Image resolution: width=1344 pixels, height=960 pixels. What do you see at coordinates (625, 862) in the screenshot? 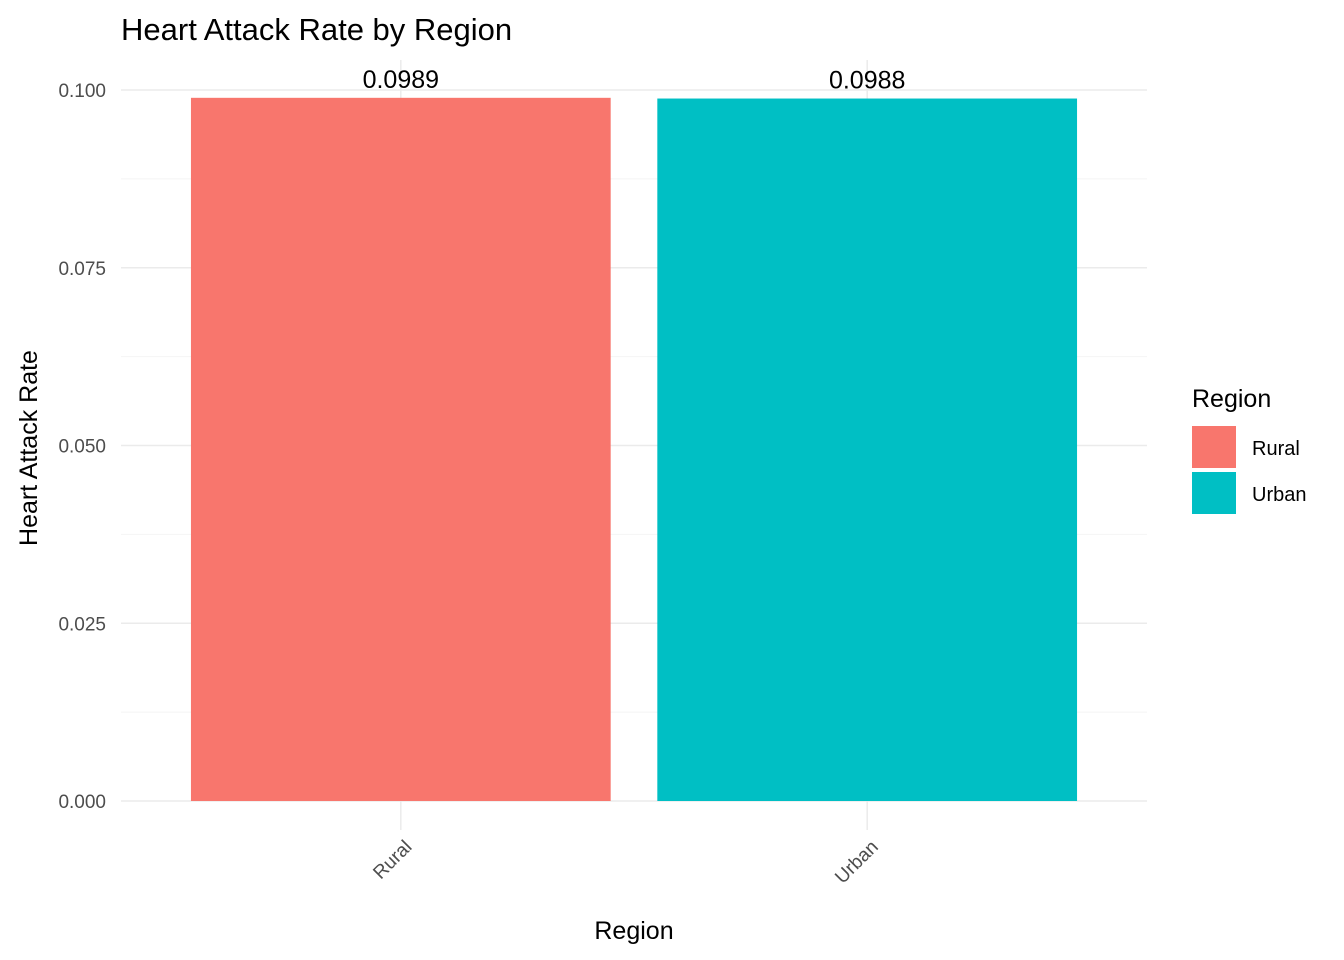
I see `x-tick-labels: Rural Urban` at bounding box center [625, 862].